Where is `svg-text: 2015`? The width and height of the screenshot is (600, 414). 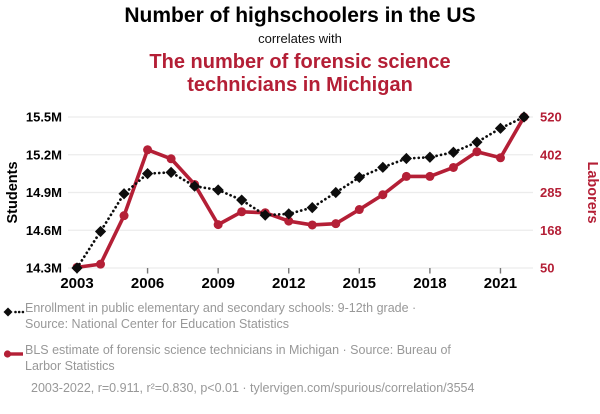 svg-text: 2015 is located at coordinates (359, 283).